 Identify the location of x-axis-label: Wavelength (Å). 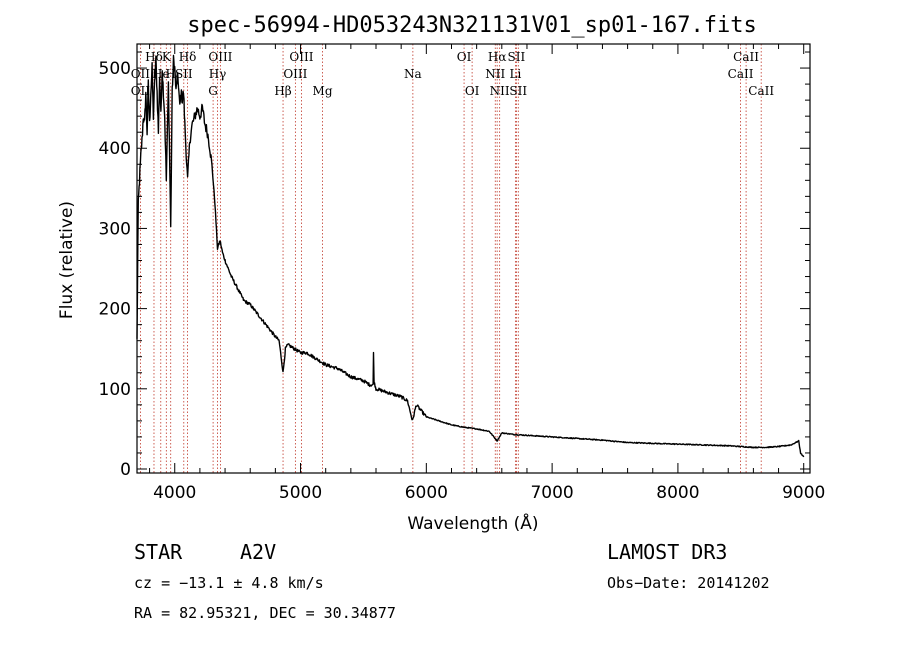
(472, 523).